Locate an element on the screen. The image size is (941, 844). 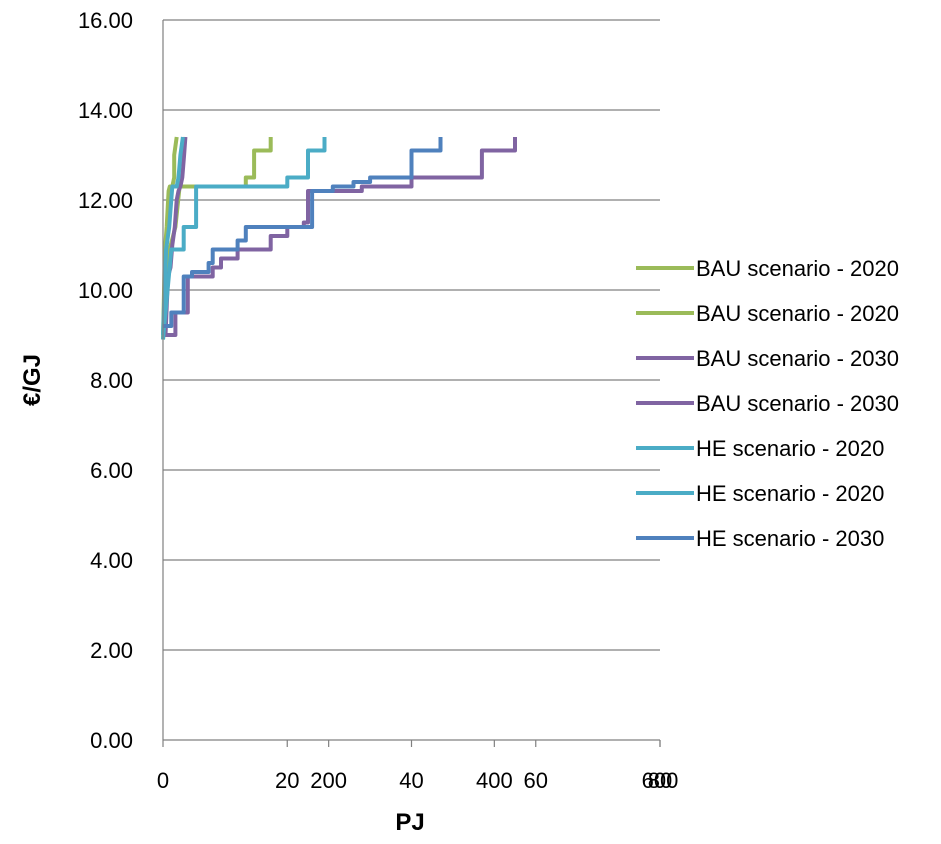
y-tick-label: 2.00 is located at coordinates (111, 650).